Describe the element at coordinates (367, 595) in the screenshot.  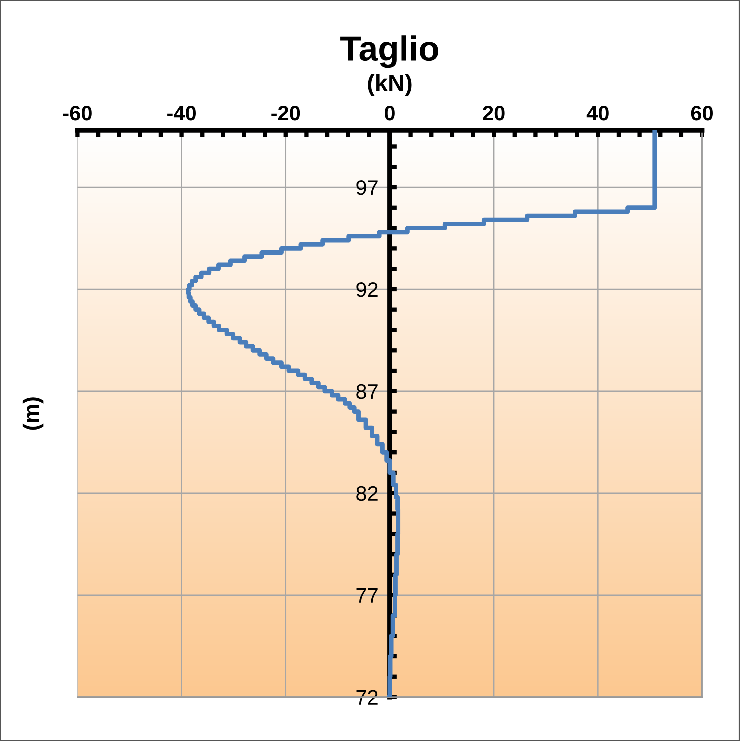
I see `y-tick-label: 77` at that location.